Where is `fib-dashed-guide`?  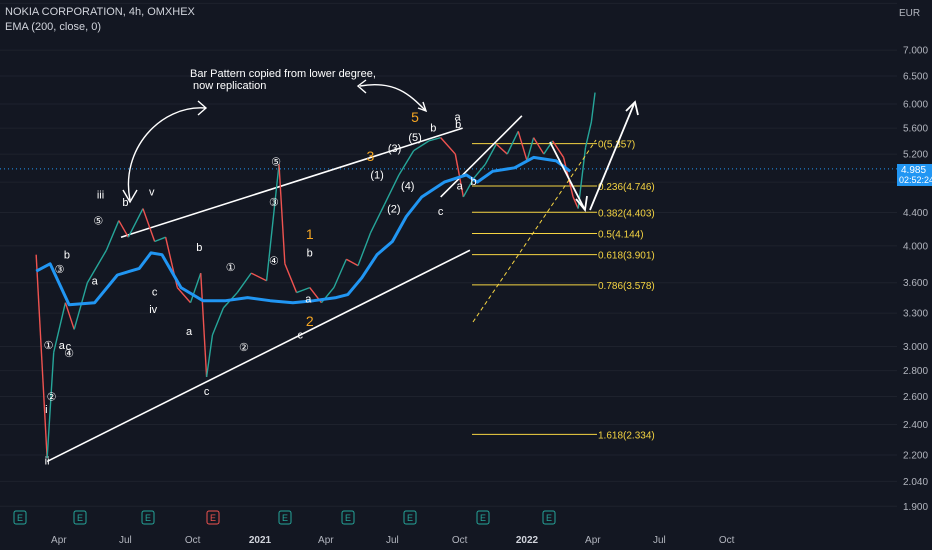 fib-dashed-guide is located at coordinates (534, 231).